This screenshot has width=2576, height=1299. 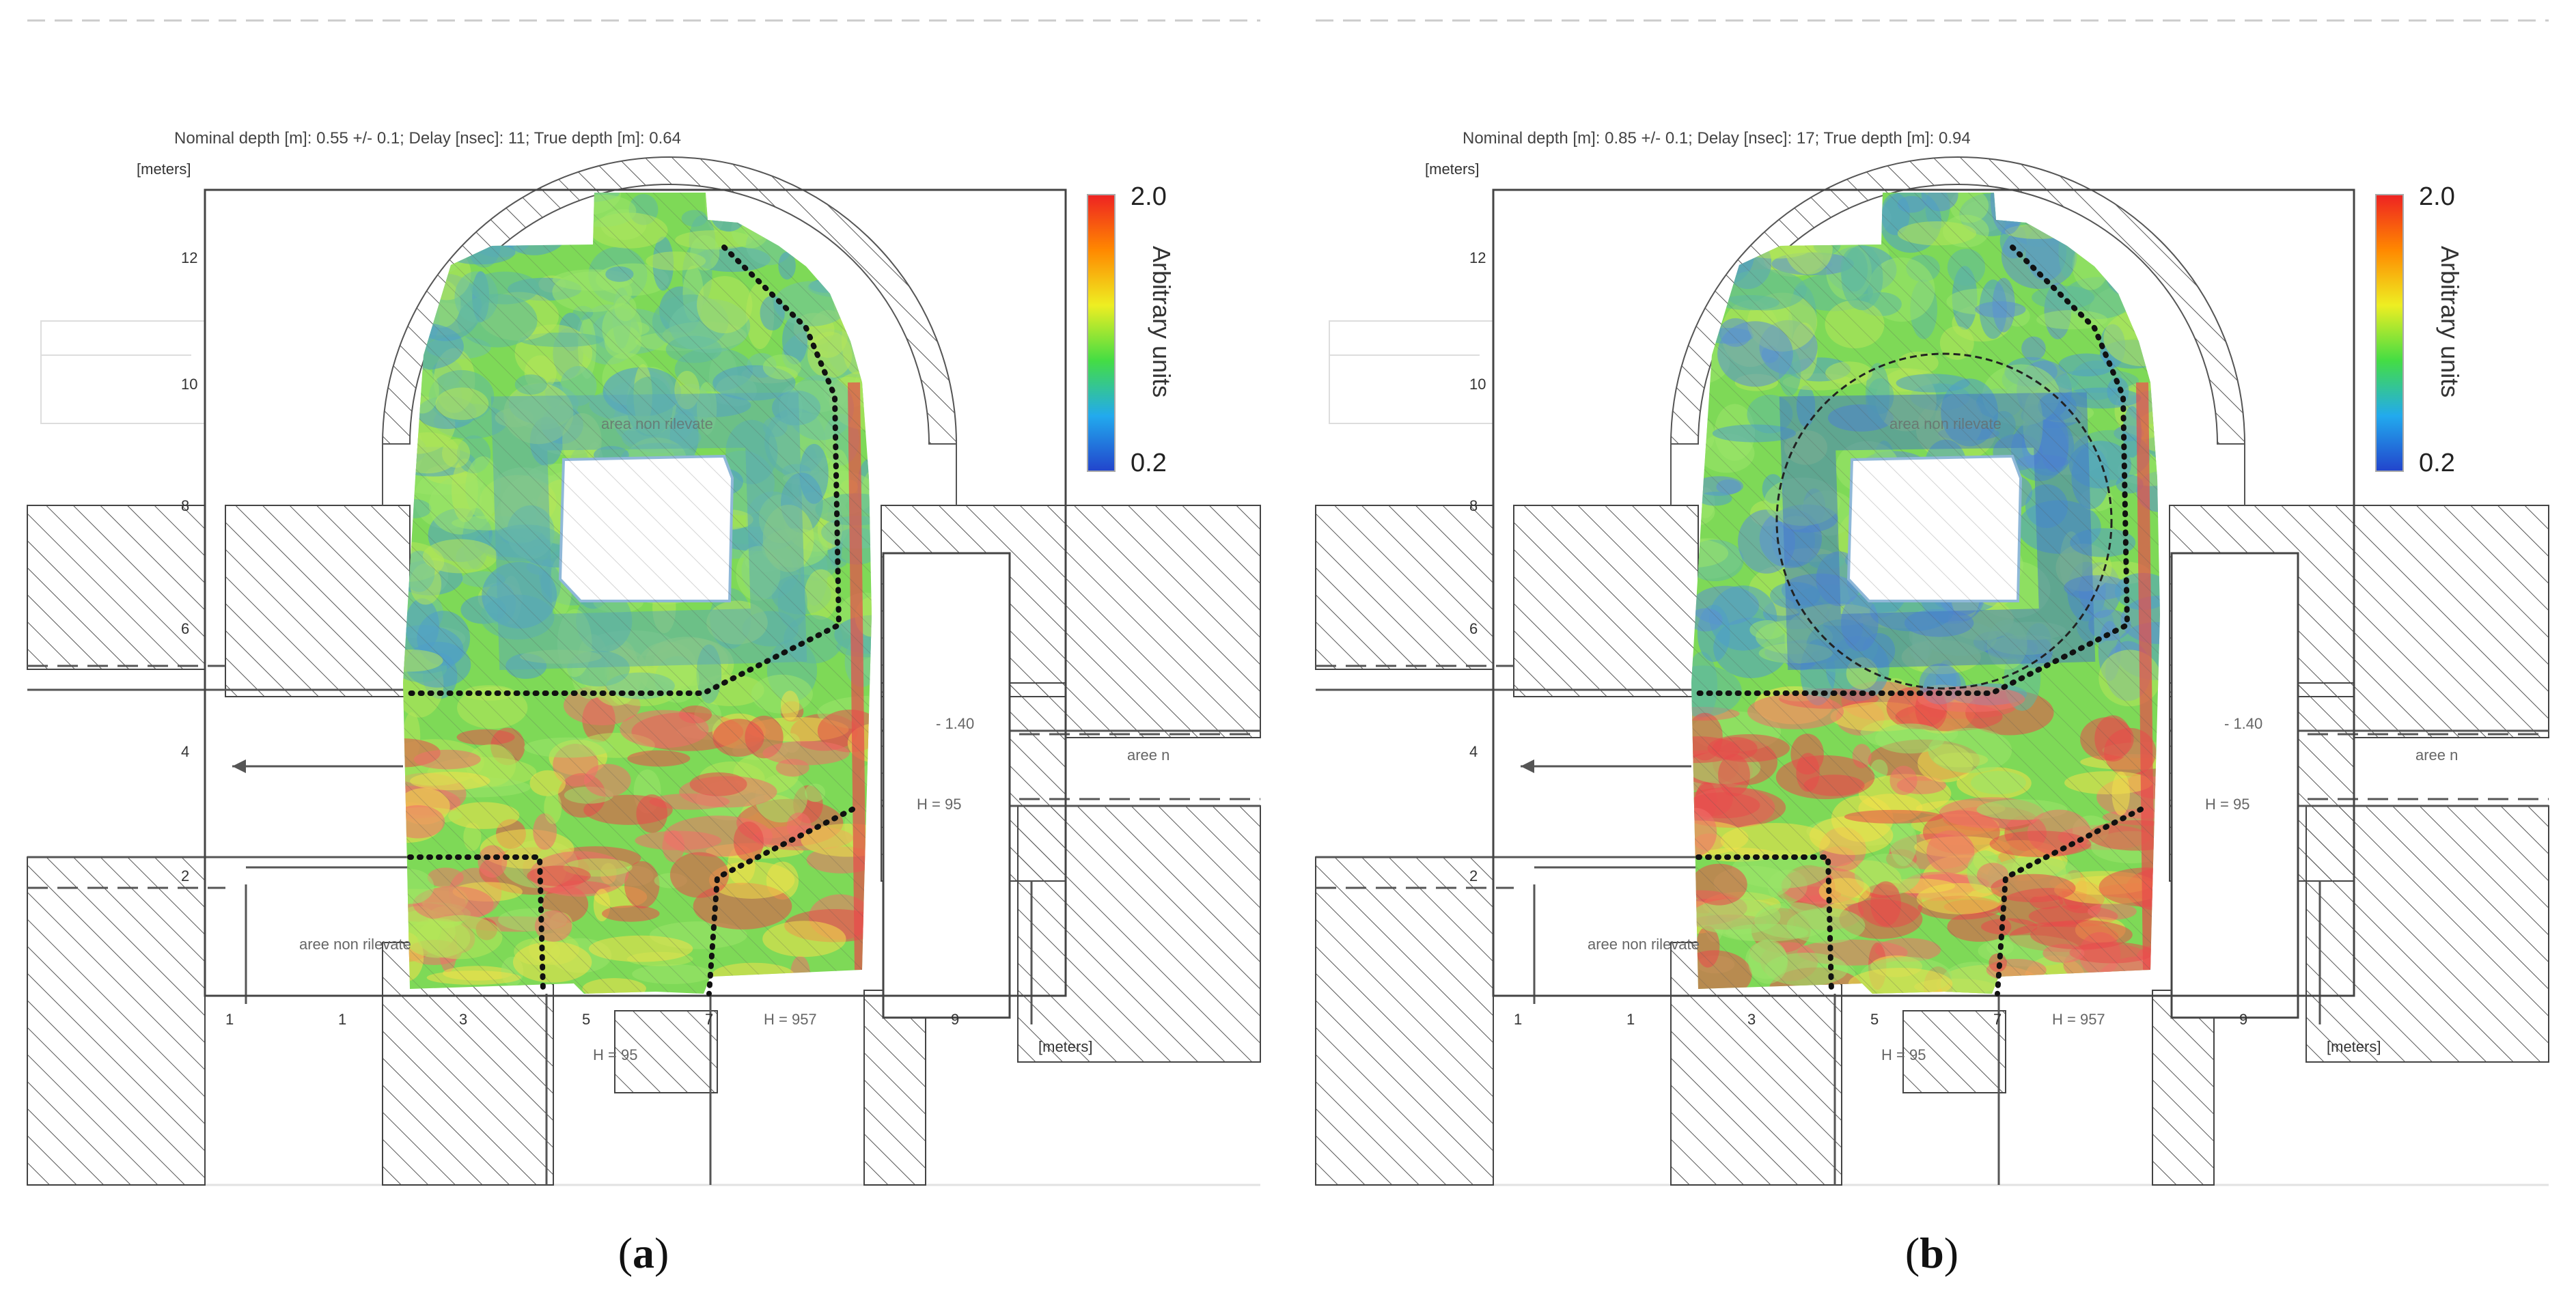 I want to click on area-label-left: aree non rilevate, so click(x=1644, y=944).